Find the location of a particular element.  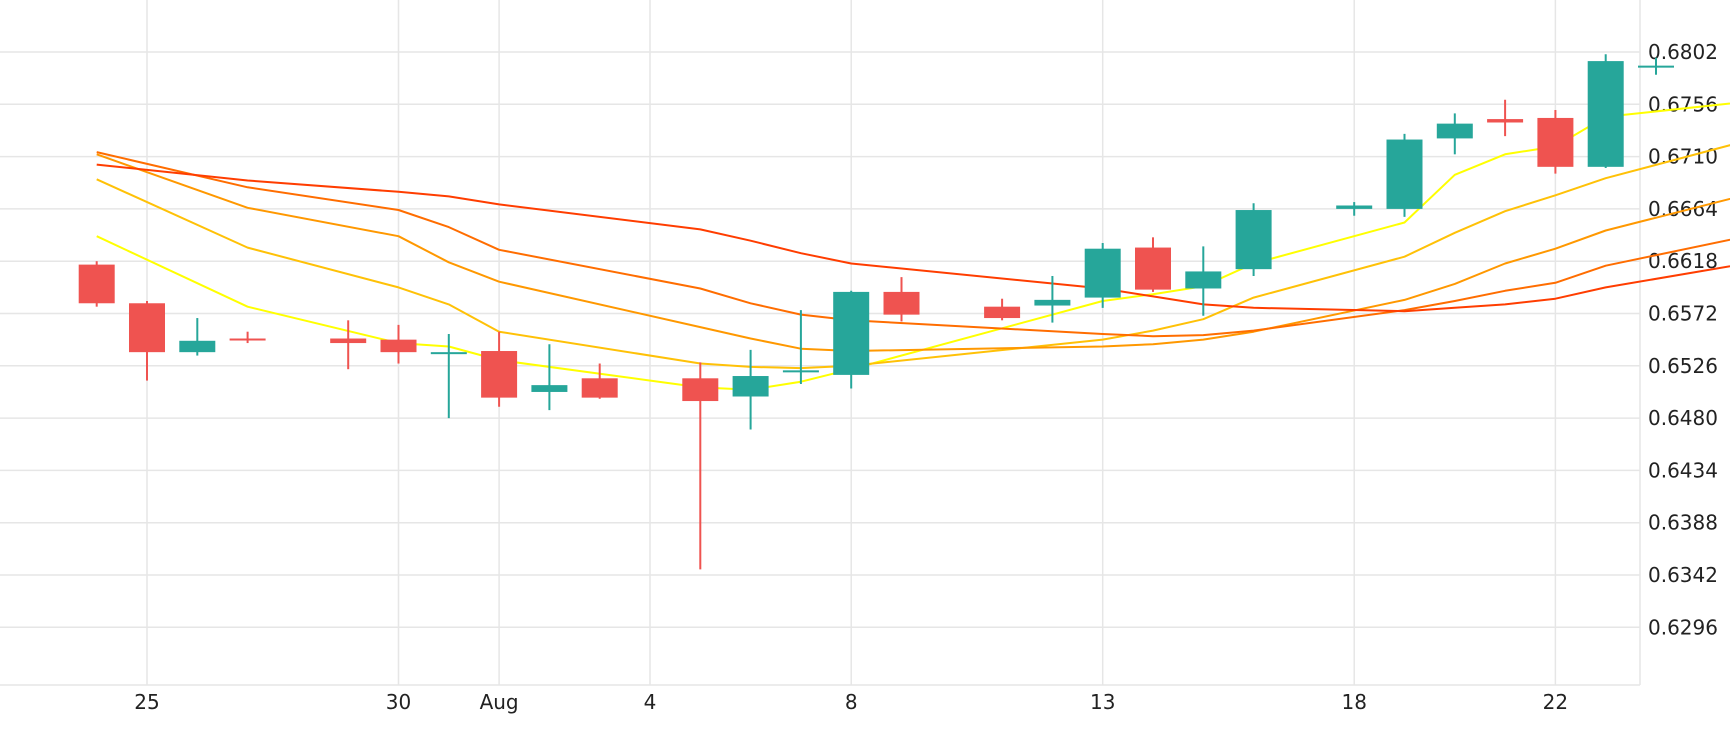

y-tick-label: 0.6342 is located at coordinates (1683, 575).